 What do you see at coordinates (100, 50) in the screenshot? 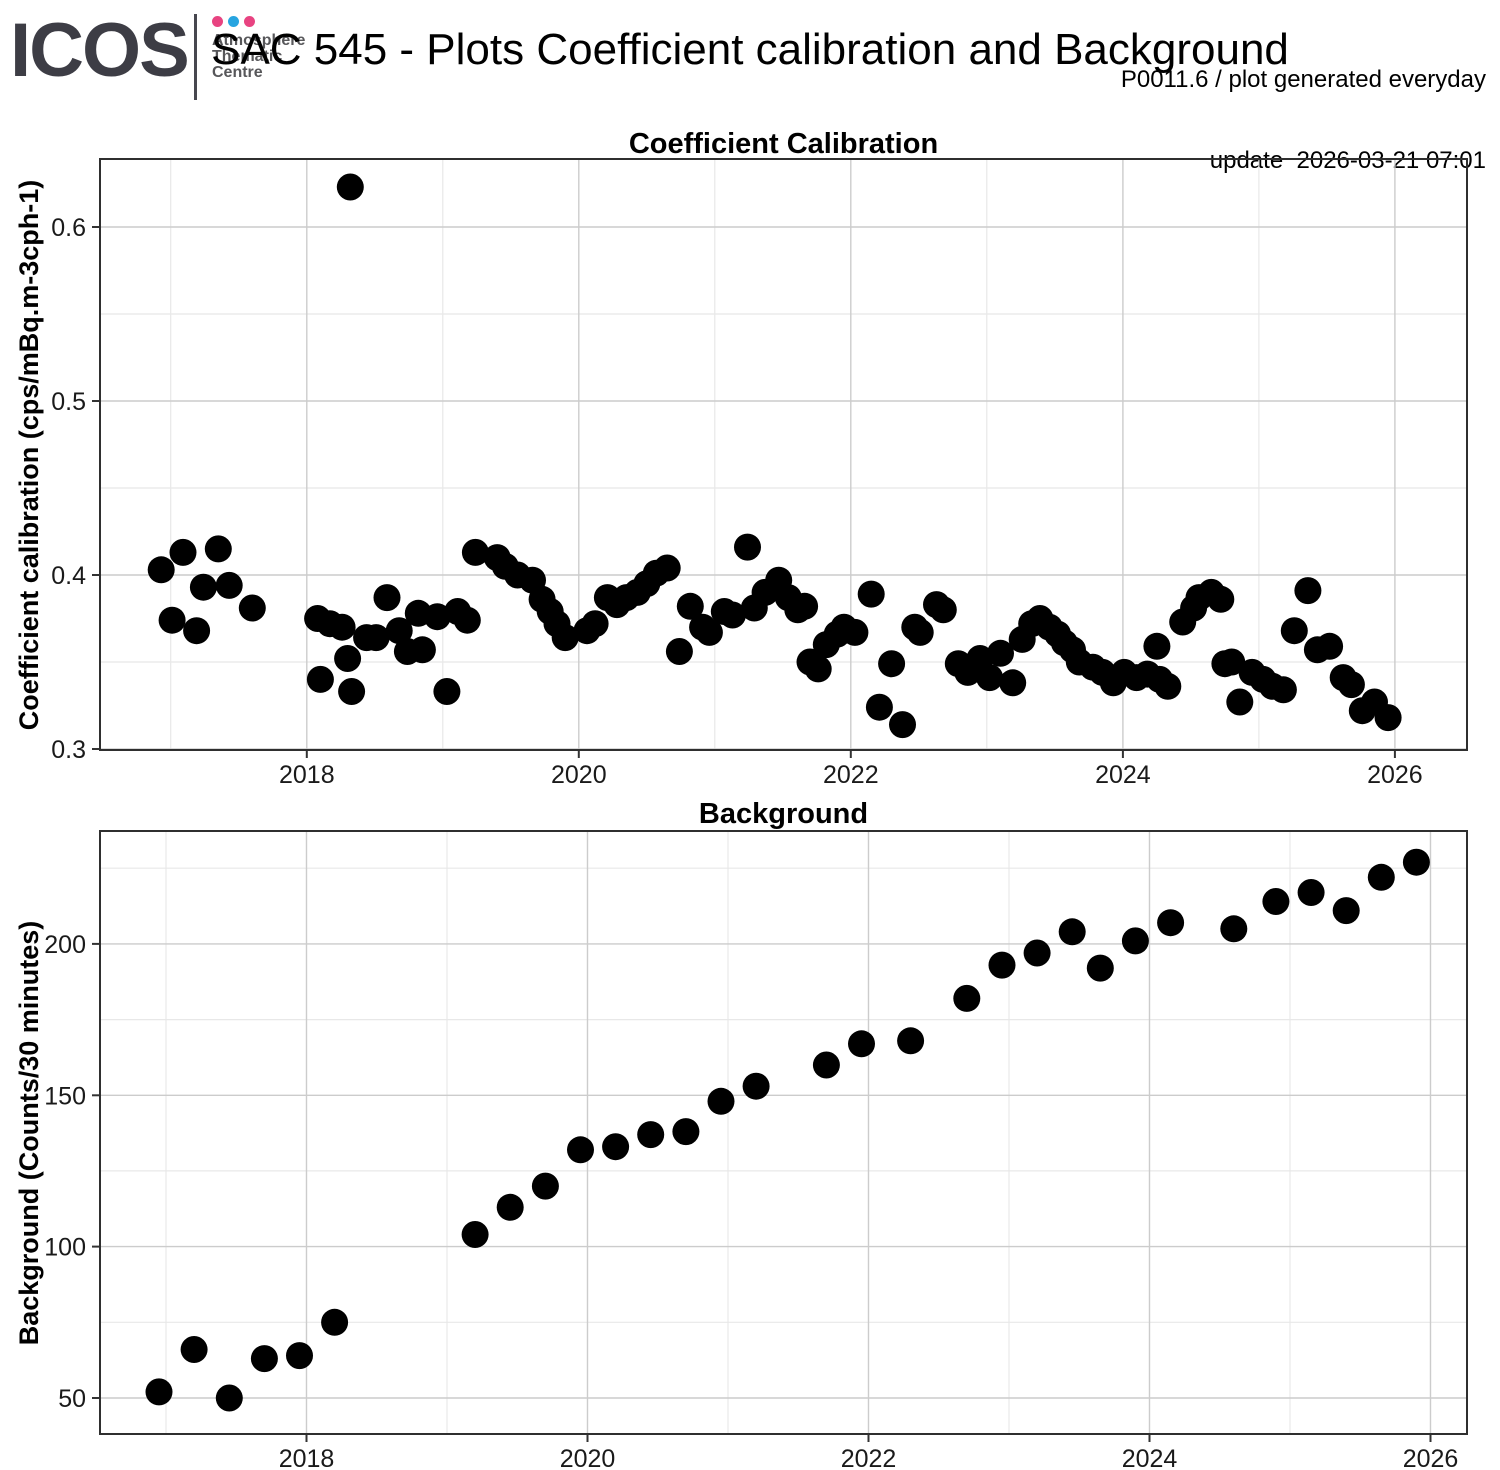
I see `icos-logo: ICOS` at bounding box center [100, 50].